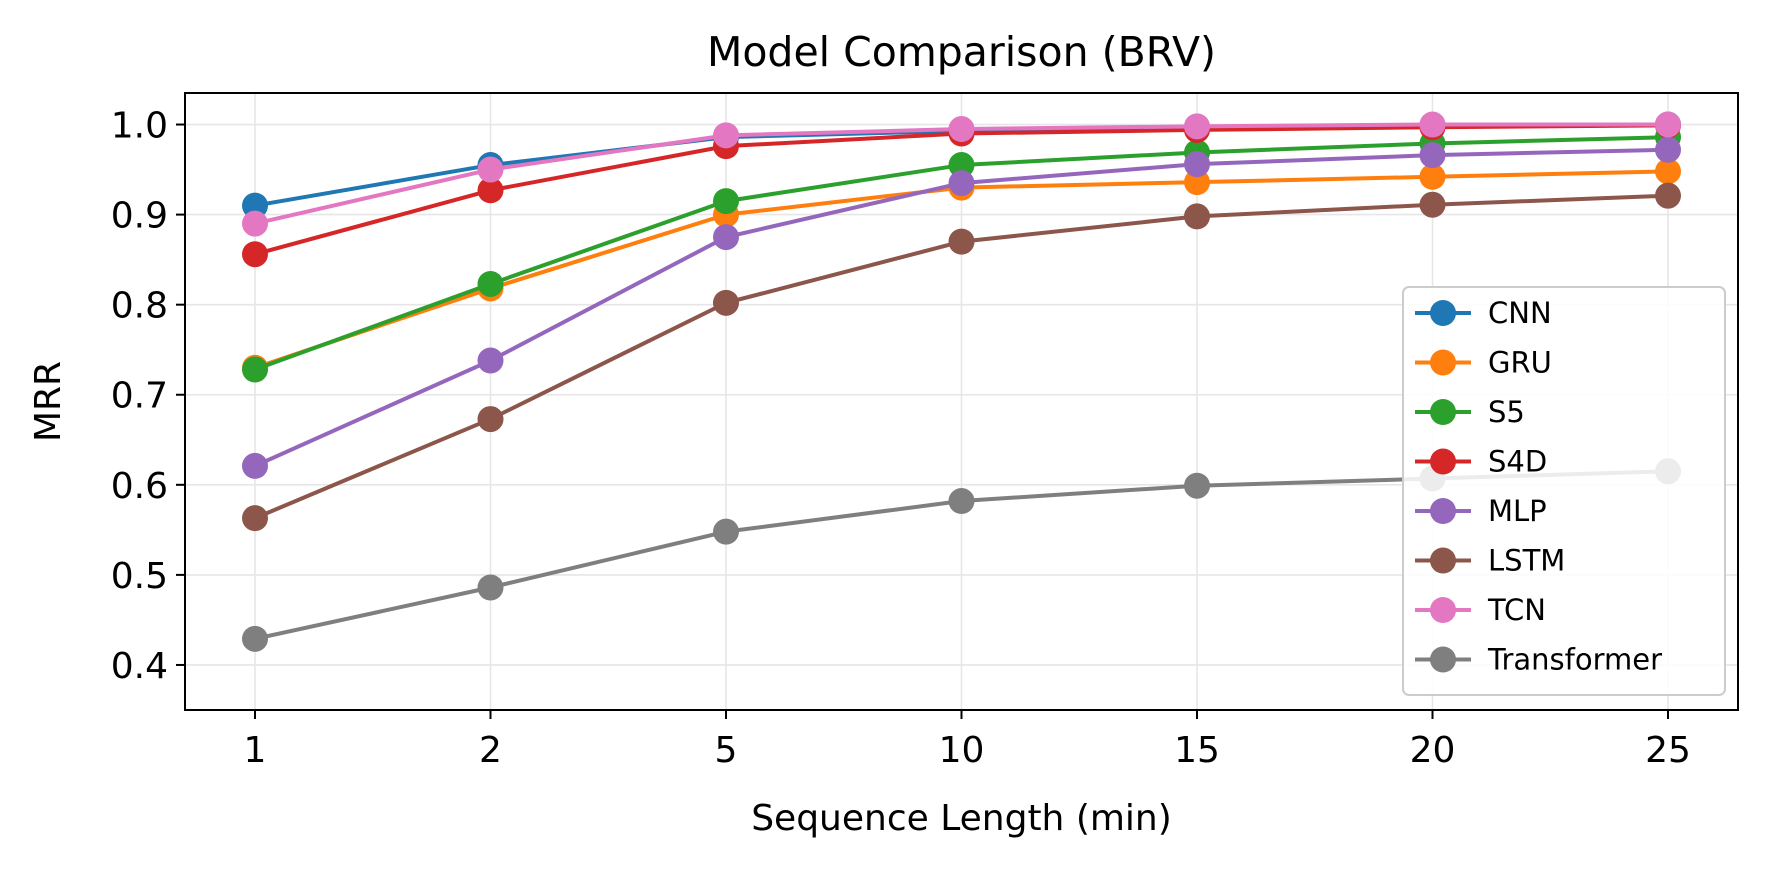  I want to click on y-tick-label: 0.8, so click(139, 306).